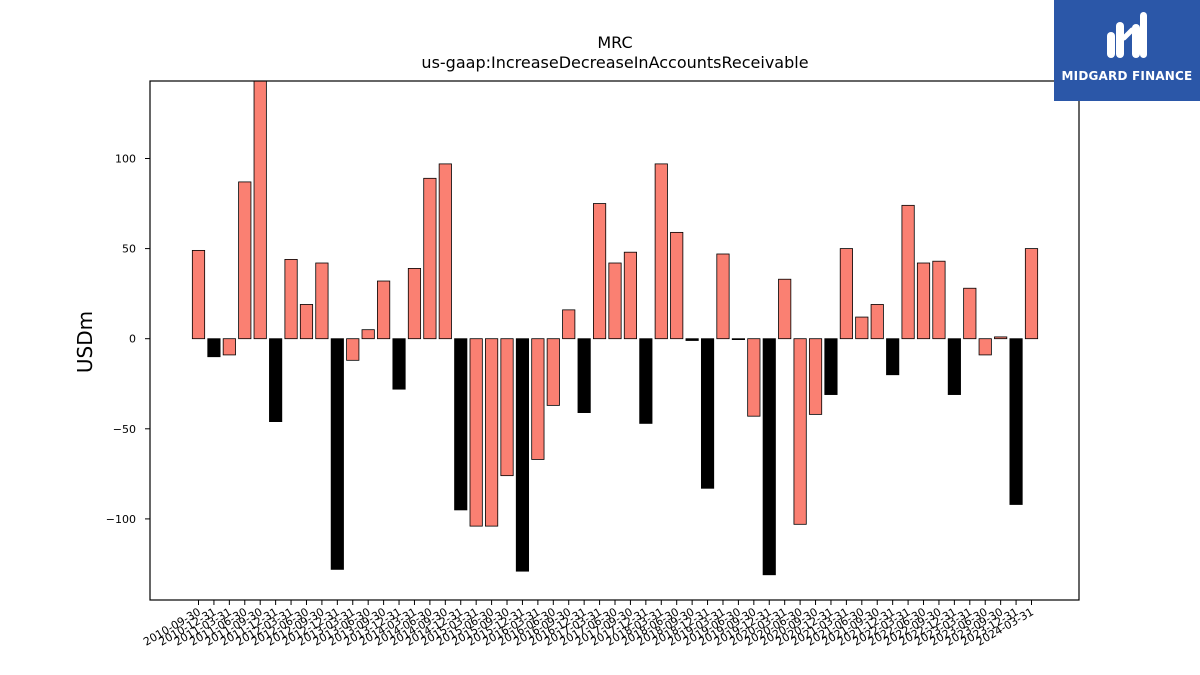 The width and height of the screenshot is (1200, 675). I want to click on brand-logo: MIDGARD FINANCE, so click(1127, 50).